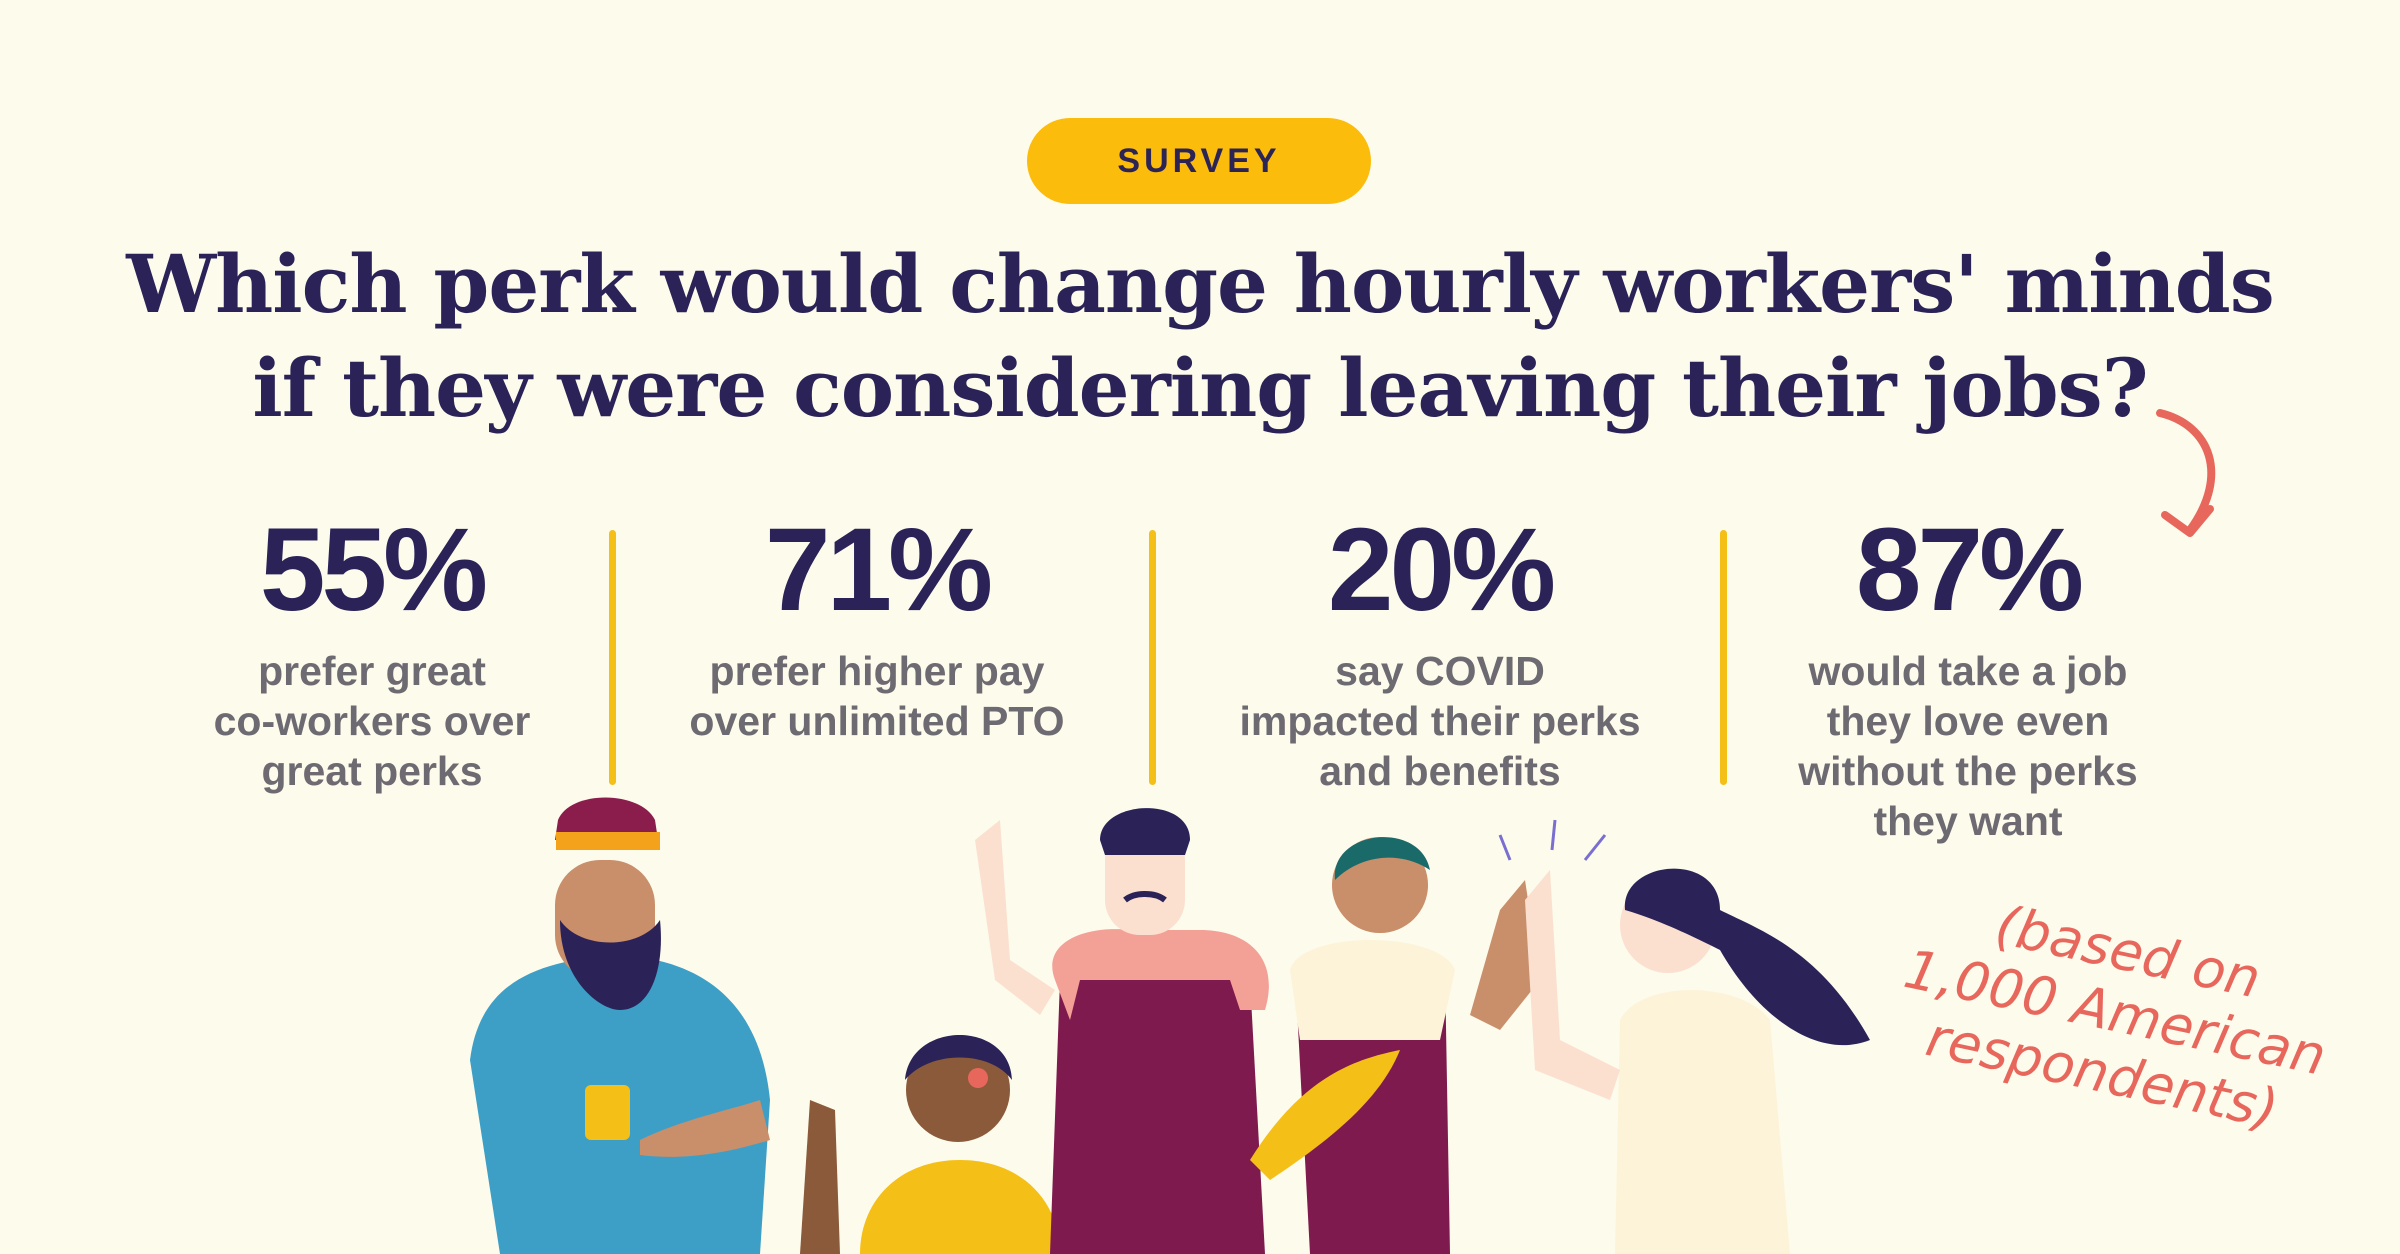 The height and width of the screenshot is (1254, 2400). Describe the element at coordinates (930, 1144) in the screenshot. I see `woman-with-braids-illustration` at that location.